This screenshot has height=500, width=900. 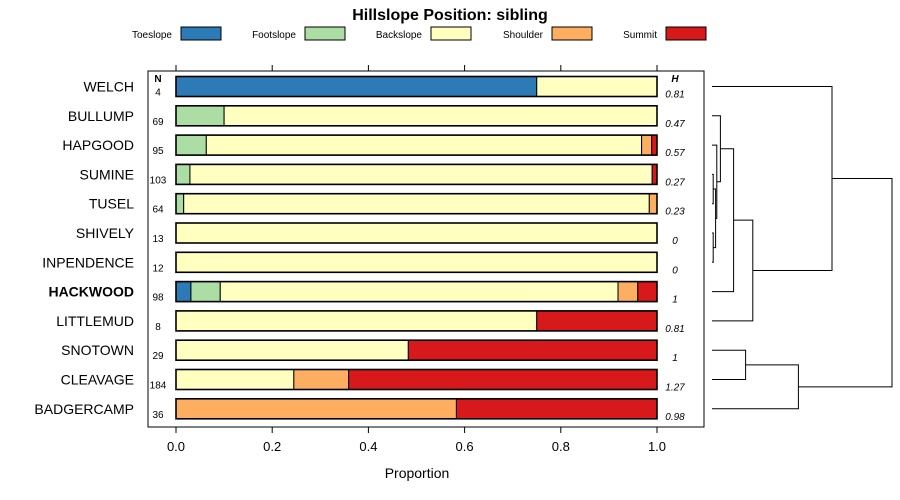 What do you see at coordinates (657, 446) in the screenshot?
I see `x-tick-label: 1.0` at bounding box center [657, 446].